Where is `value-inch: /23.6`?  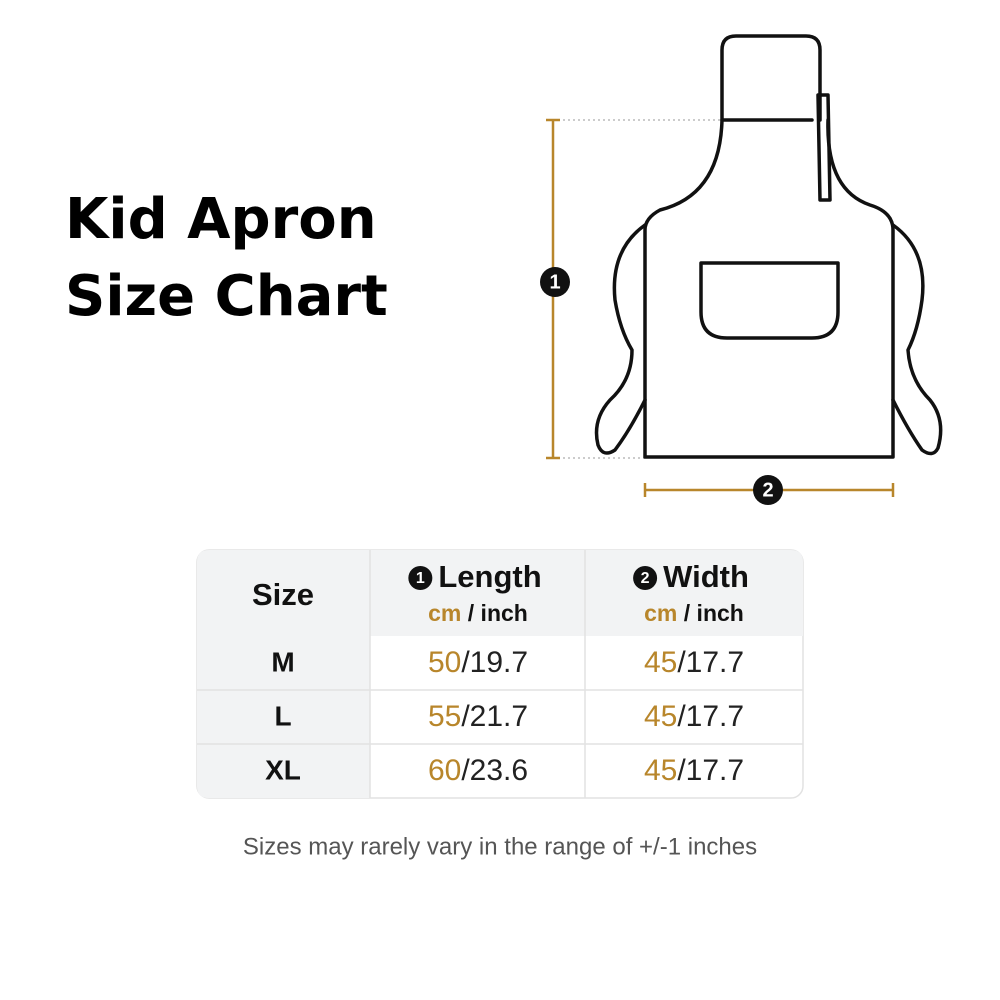
value-inch: /23.6 is located at coordinates (494, 770).